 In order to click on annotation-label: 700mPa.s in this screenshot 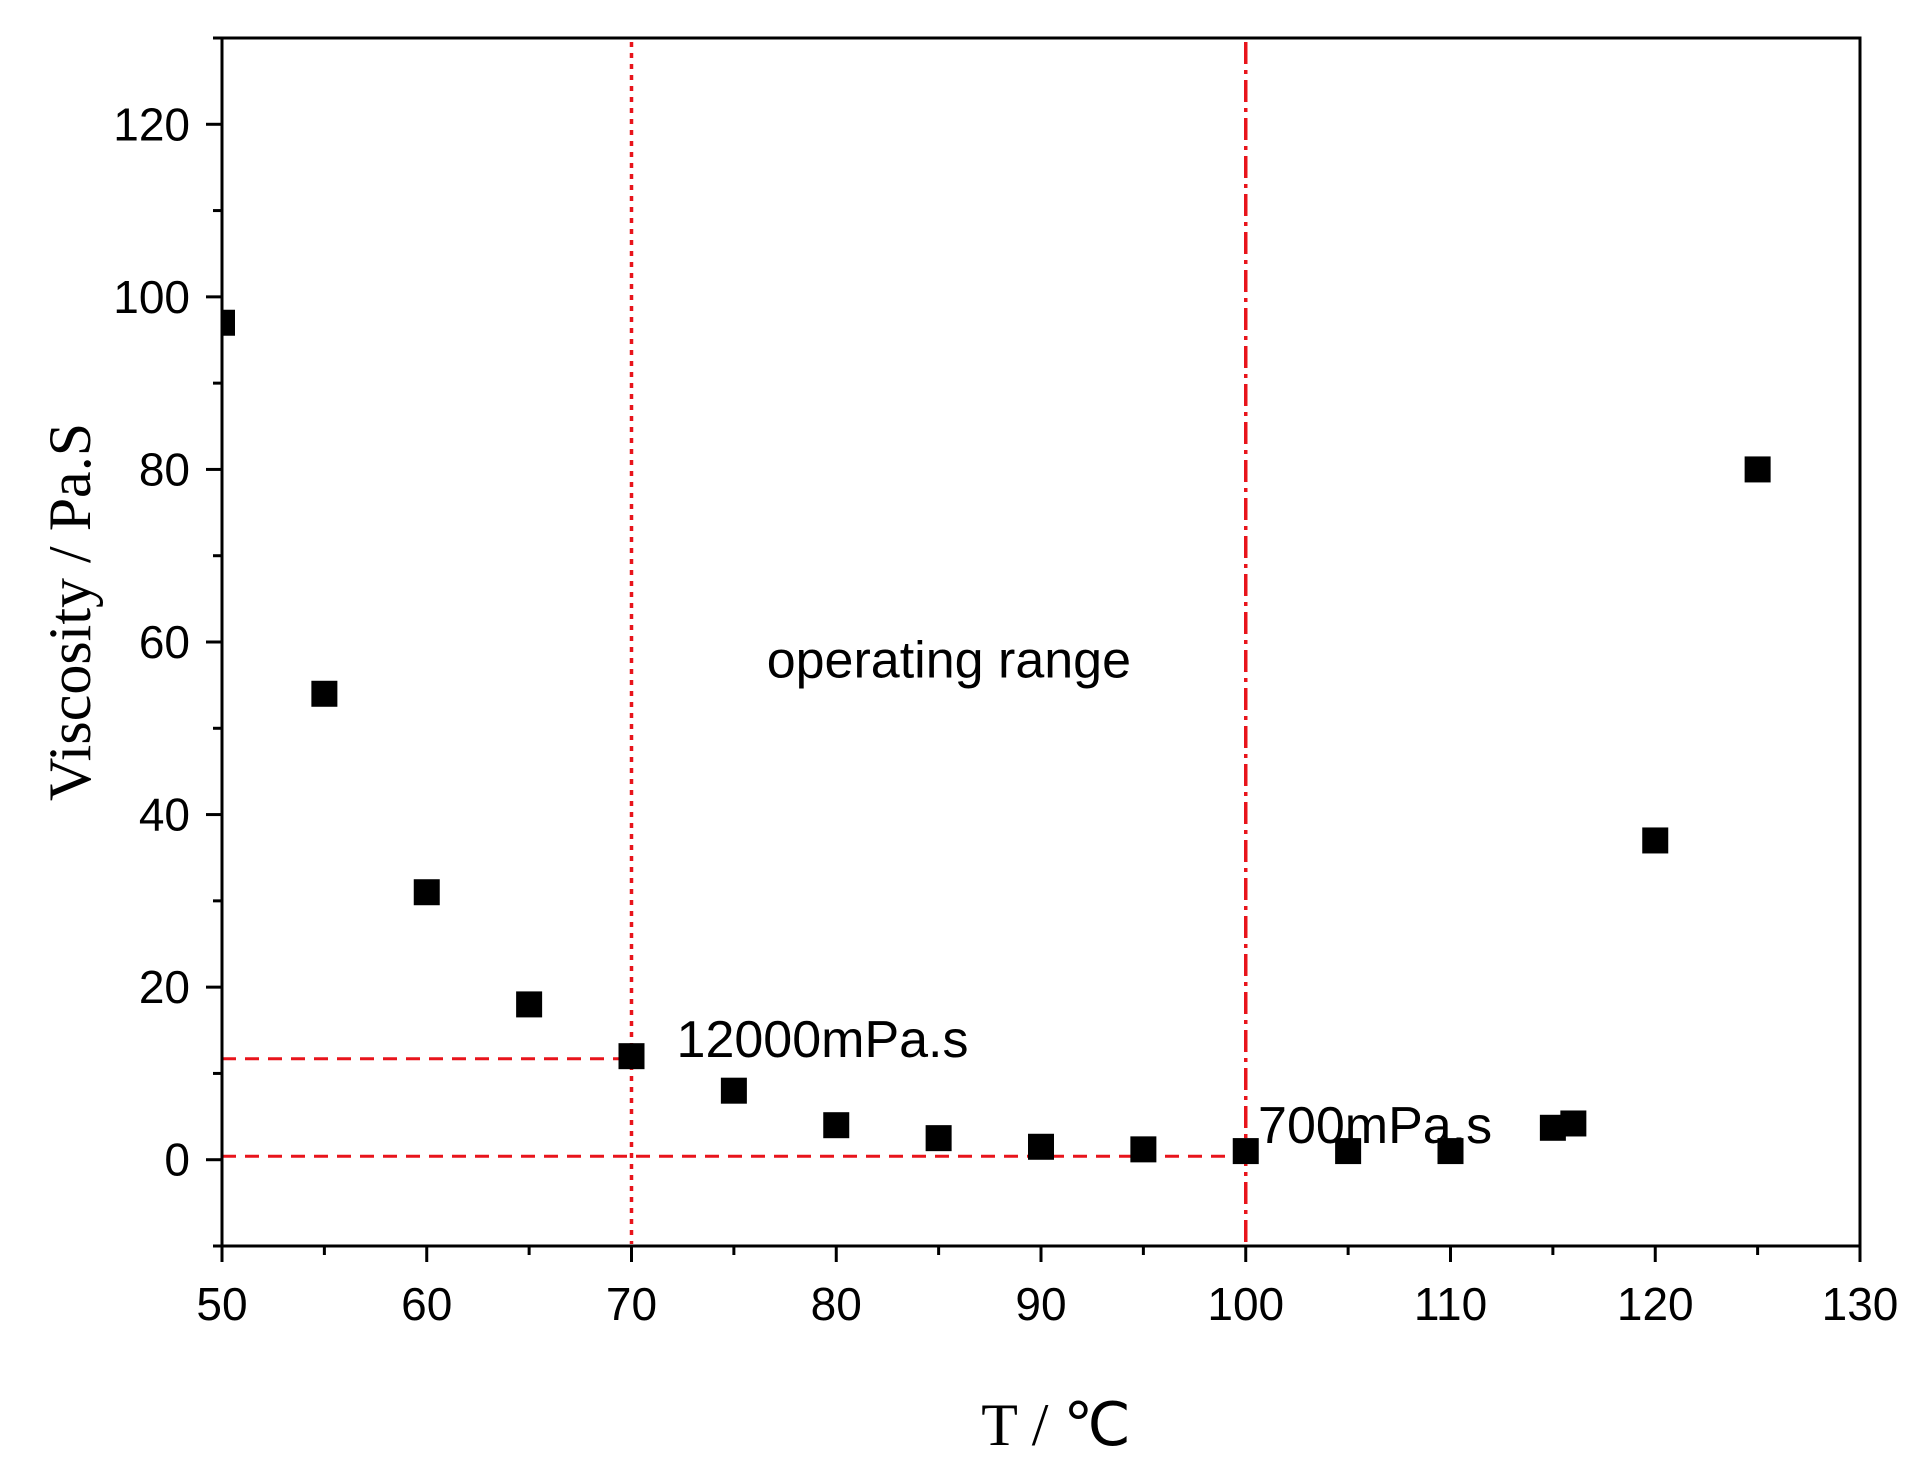, I will do `click(1375, 1126)`.